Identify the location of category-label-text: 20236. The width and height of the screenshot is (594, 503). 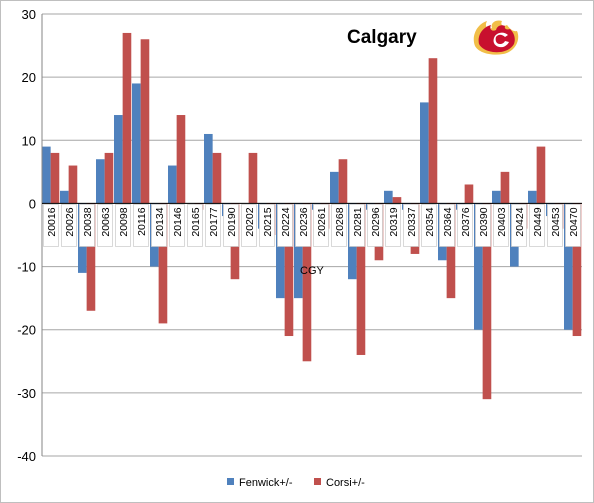
(304, 221).